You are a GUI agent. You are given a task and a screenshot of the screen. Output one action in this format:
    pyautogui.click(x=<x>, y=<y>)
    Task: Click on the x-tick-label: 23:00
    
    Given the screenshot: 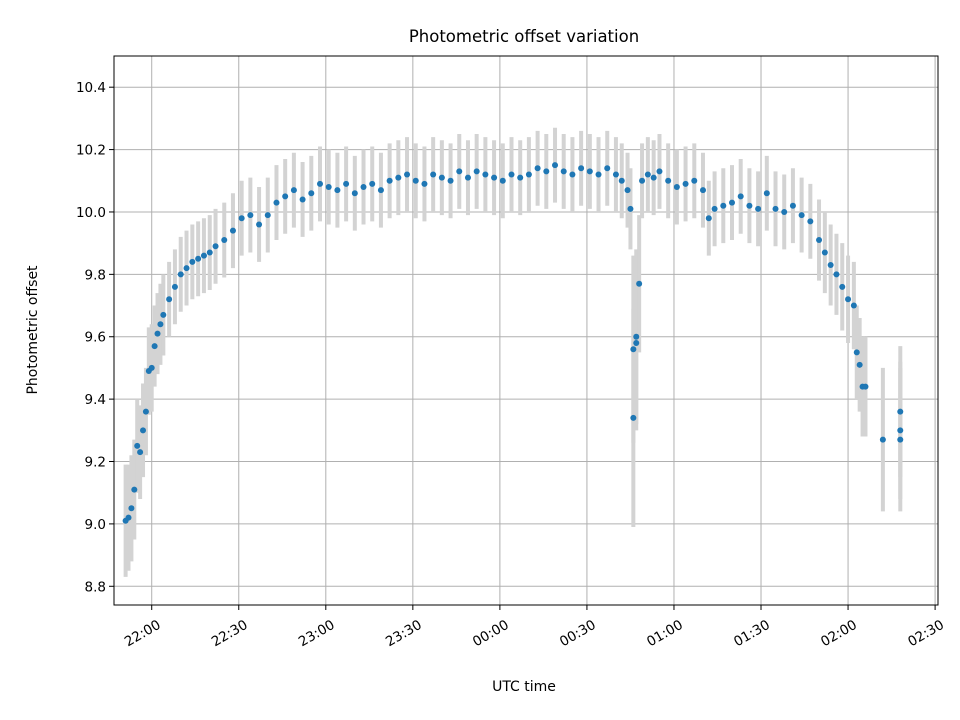 What is the action you would take?
    pyautogui.click(x=317, y=633)
    